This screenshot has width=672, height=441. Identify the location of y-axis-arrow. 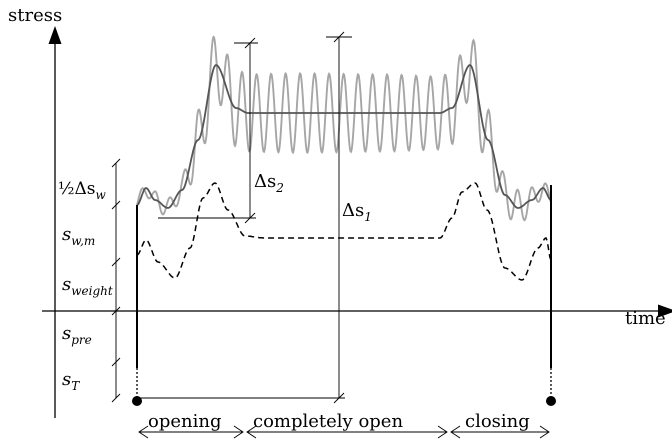
(55, 35).